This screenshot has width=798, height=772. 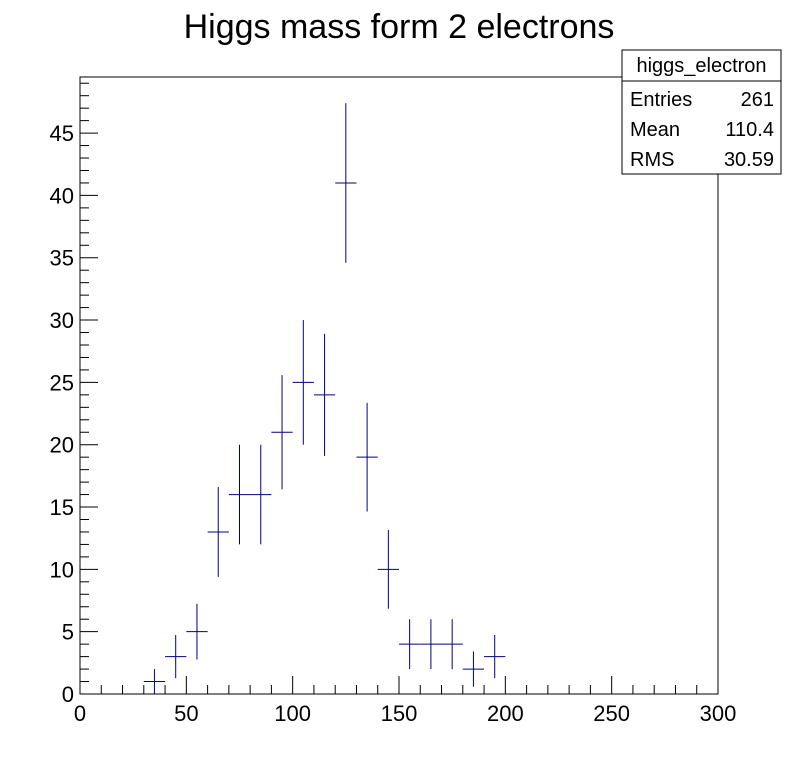 I want to click on x-tick-label: 300, so click(x=718, y=713).